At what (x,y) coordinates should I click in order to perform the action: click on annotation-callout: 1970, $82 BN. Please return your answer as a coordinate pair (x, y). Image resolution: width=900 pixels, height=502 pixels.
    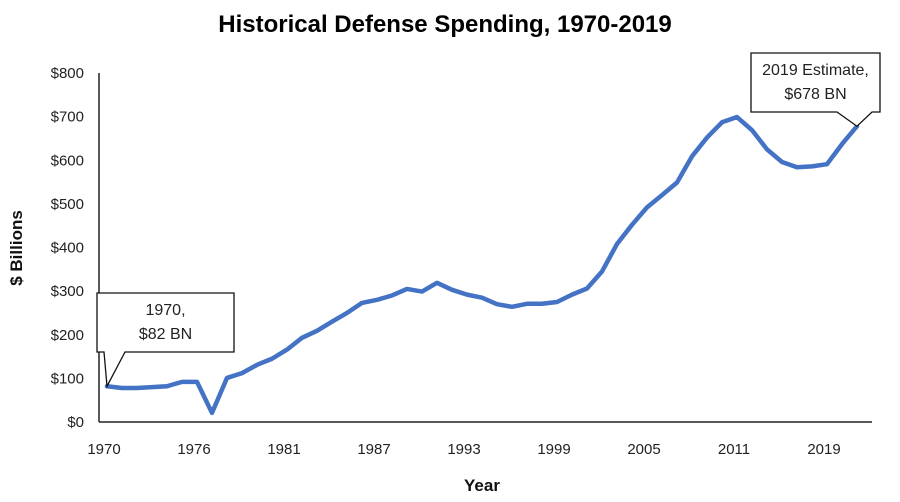
    Looking at the image, I should click on (165, 340).